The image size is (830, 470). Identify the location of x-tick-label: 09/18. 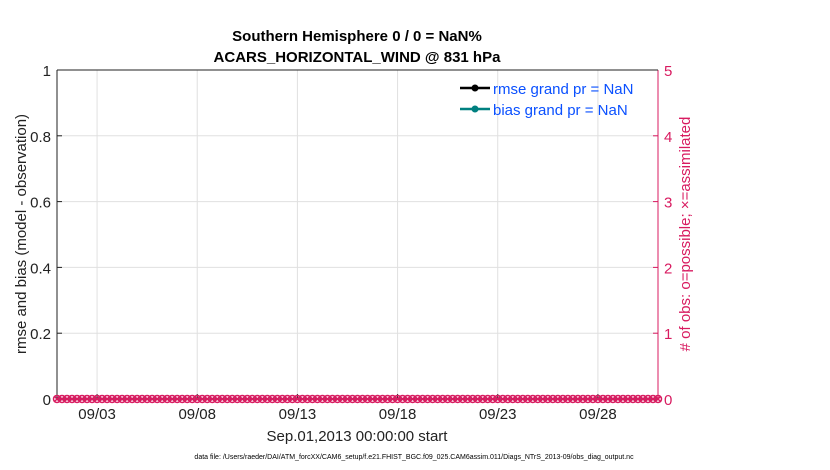
(398, 414).